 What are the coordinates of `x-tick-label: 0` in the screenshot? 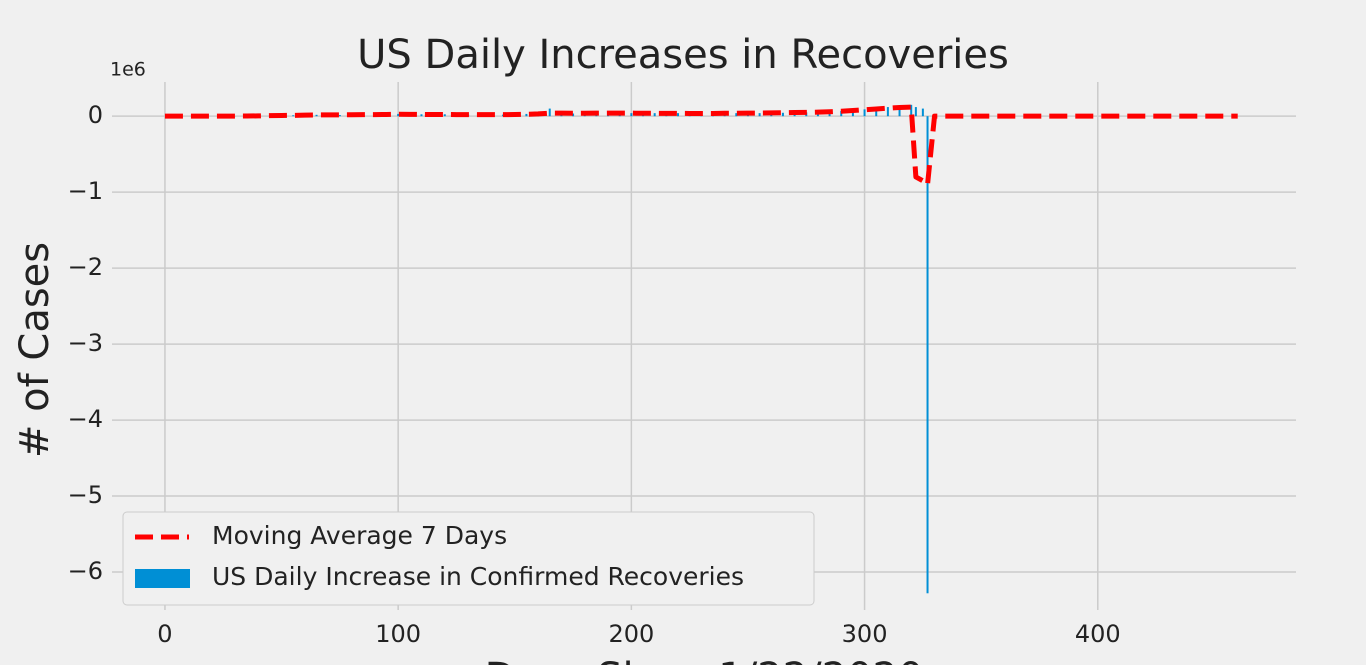 It's located at (164, 634).